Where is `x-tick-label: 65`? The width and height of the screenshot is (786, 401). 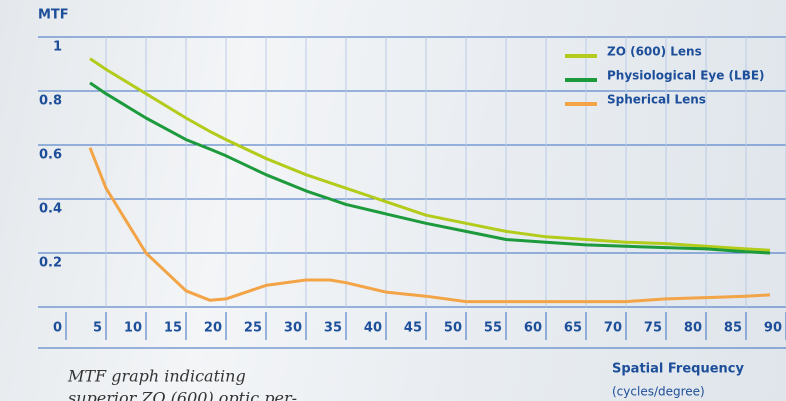
x-tick-label: 65 is located at coordinates (573, 328).